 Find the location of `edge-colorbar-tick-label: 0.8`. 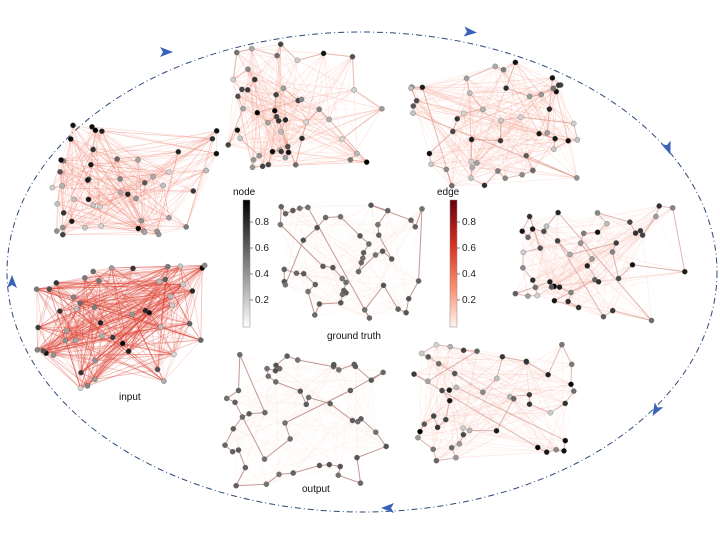

edge-colorbar-tick-label: 0.8 is located at coordinates (469, 222).